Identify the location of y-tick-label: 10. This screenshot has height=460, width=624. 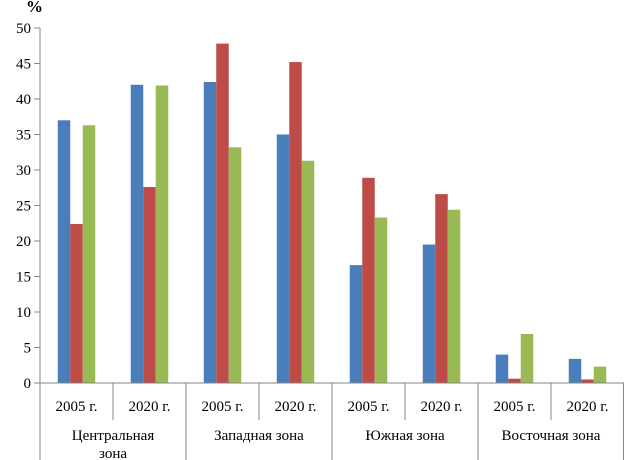
(23, 313).